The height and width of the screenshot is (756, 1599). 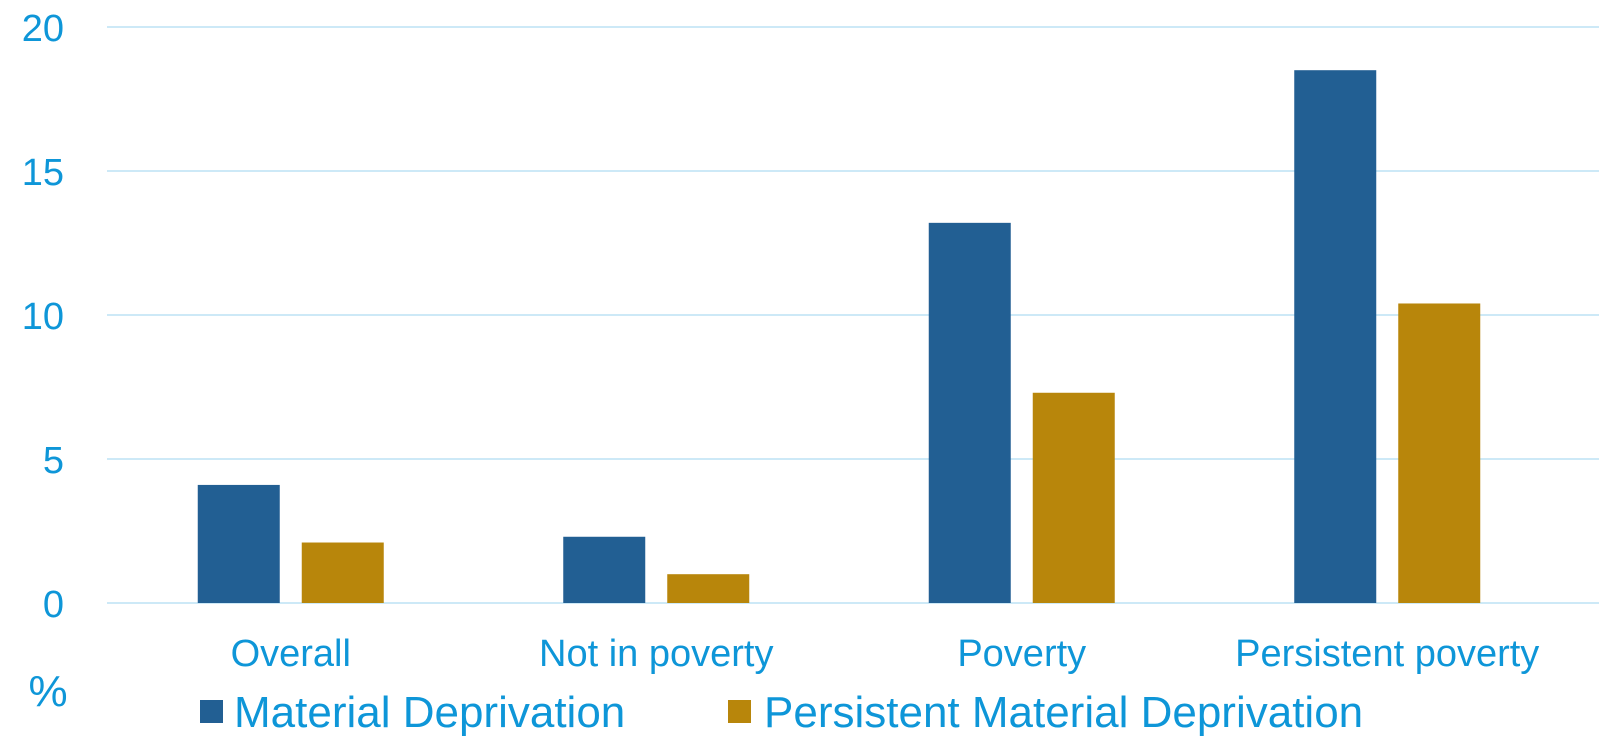 I want to click on y-tick-label-10: 10, so click(x=43, y=317).